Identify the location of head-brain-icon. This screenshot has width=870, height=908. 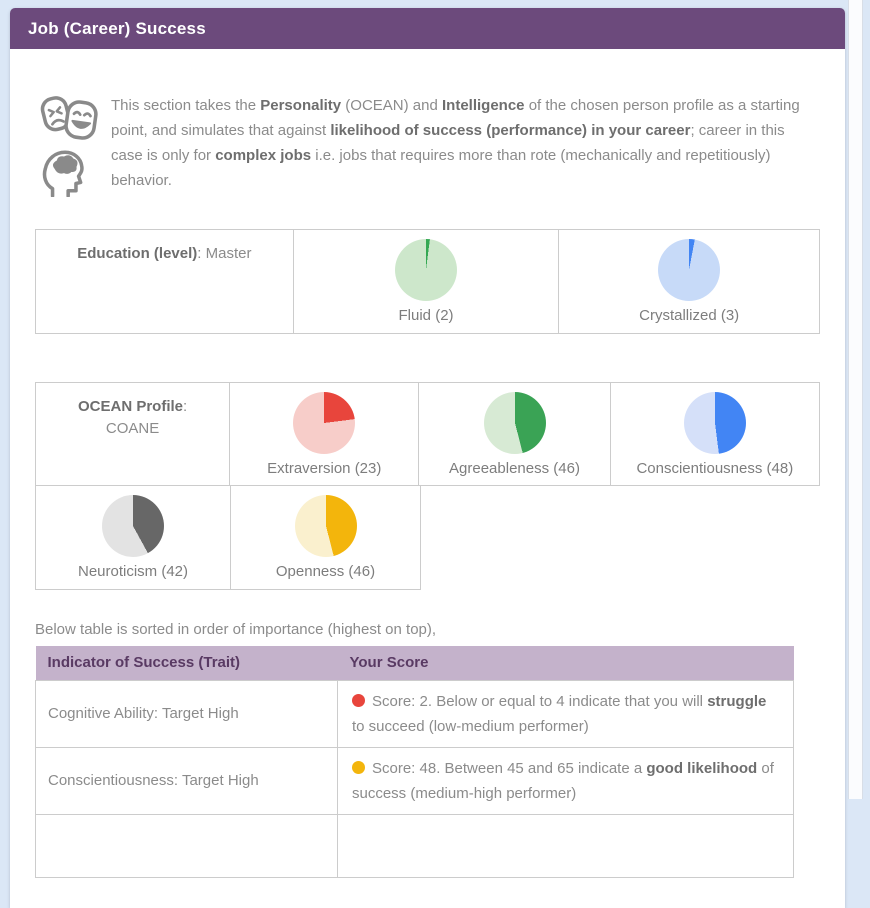
(69, 171).